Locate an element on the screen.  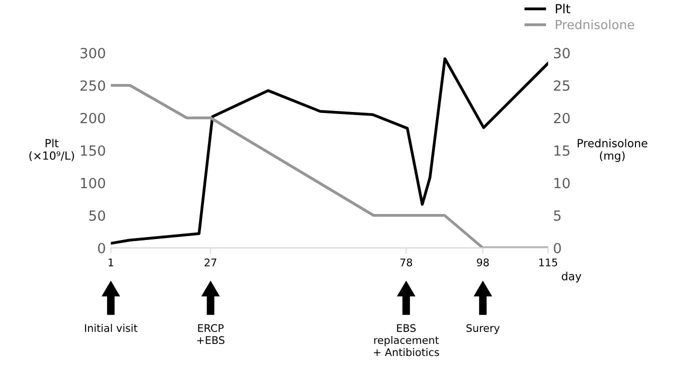
x-tick-label: 115 is located at coordinates (548, 262).